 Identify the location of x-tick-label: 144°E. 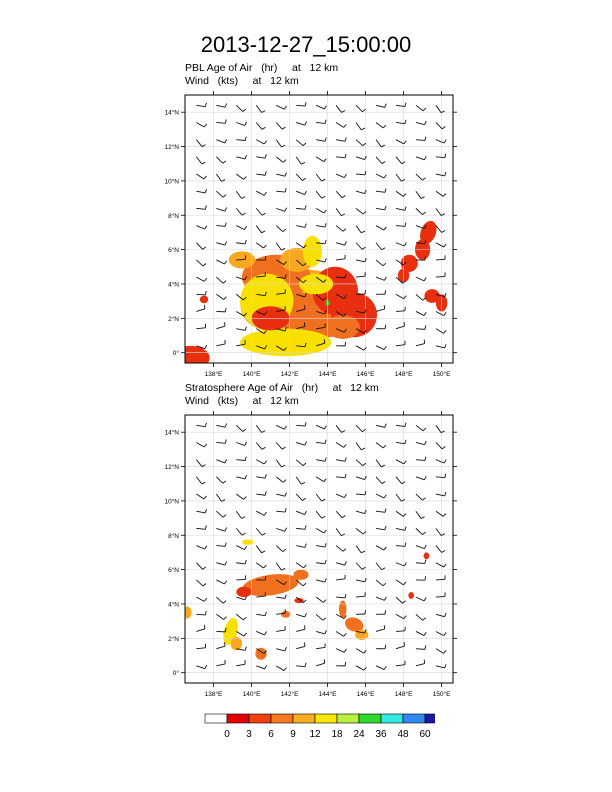
(328, 694).